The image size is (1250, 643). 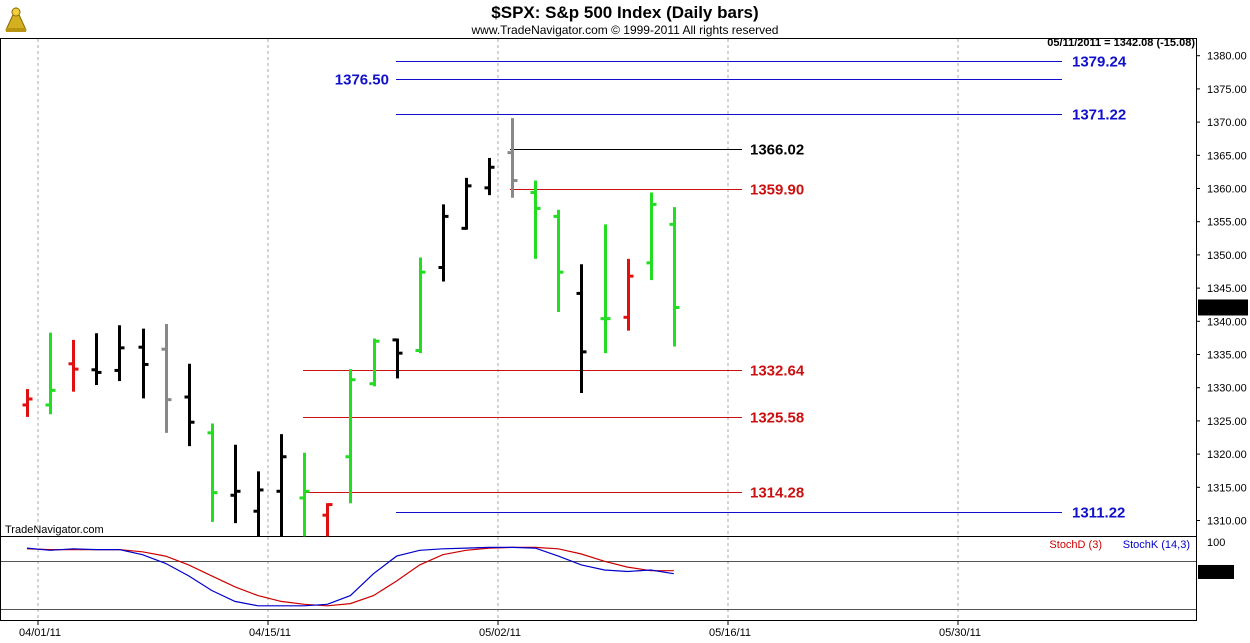 I want to click on trade-navigator-logo-icon, so click(x=16, y=19).